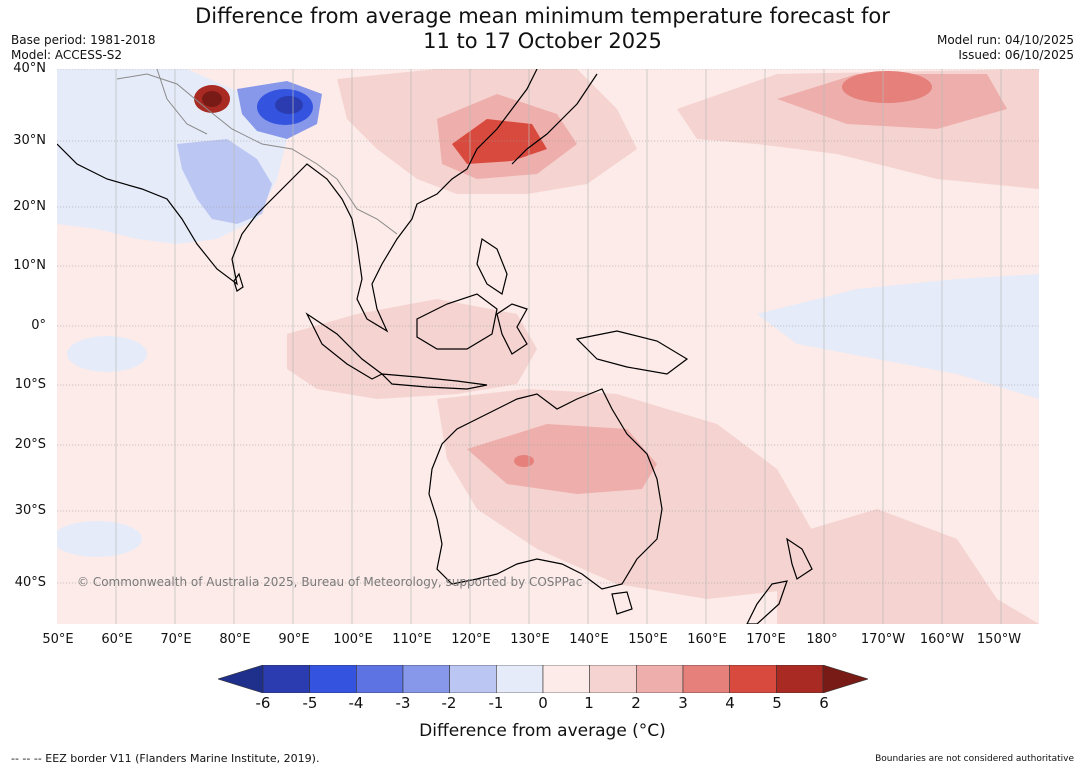 This screenshot has height=770, width=1085. I want to click on model-run: Model run: 04/10/2025, so click(1005, 40).